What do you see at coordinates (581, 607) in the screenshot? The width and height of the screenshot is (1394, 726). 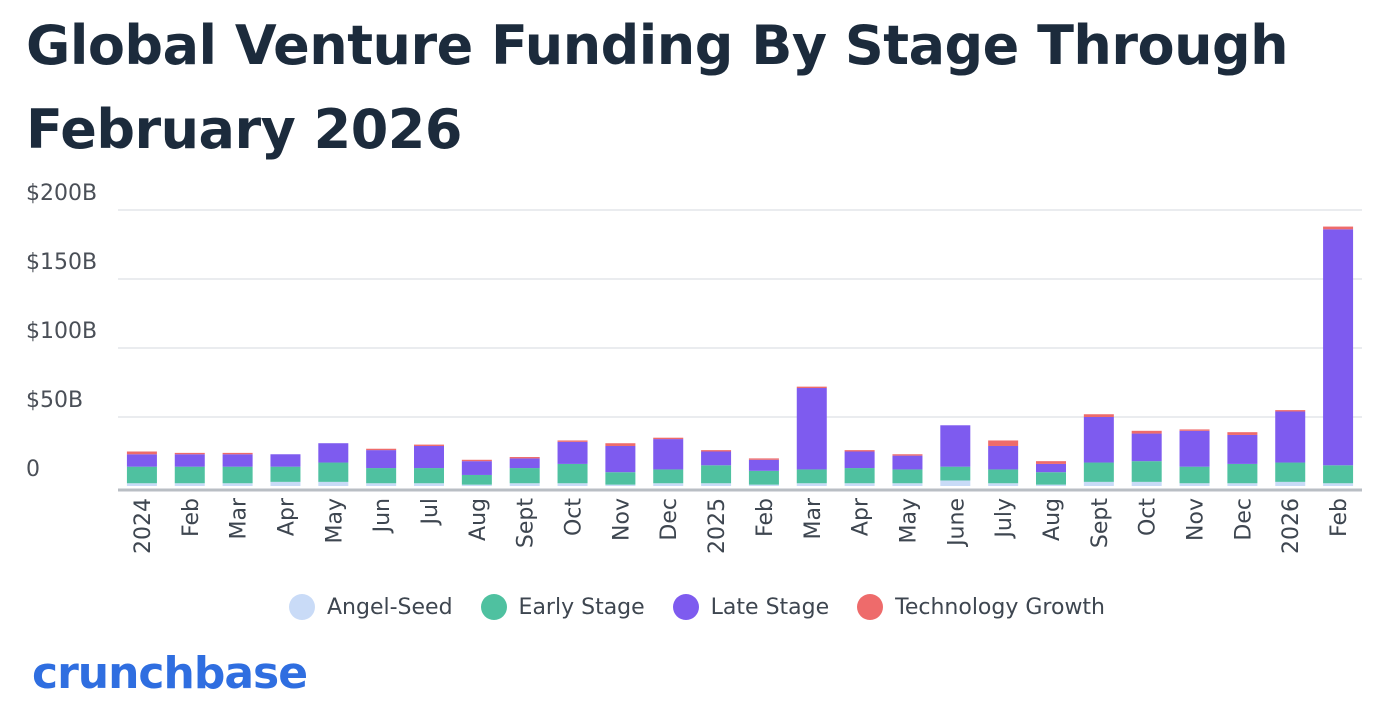 I see `legend-label: Early Stage` at bounding box center [581, 607].